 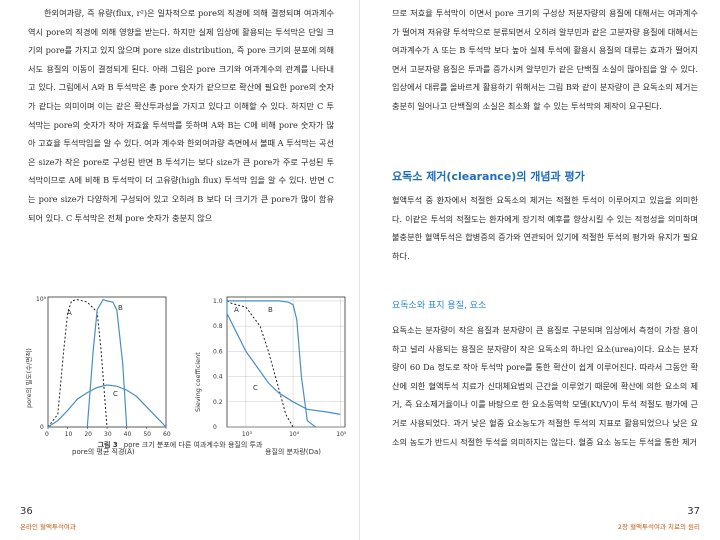 What do you see at coordinates (270, 310) in the screenshot?
I see `sieving-label-B: B` at bounding box center [270, 310].